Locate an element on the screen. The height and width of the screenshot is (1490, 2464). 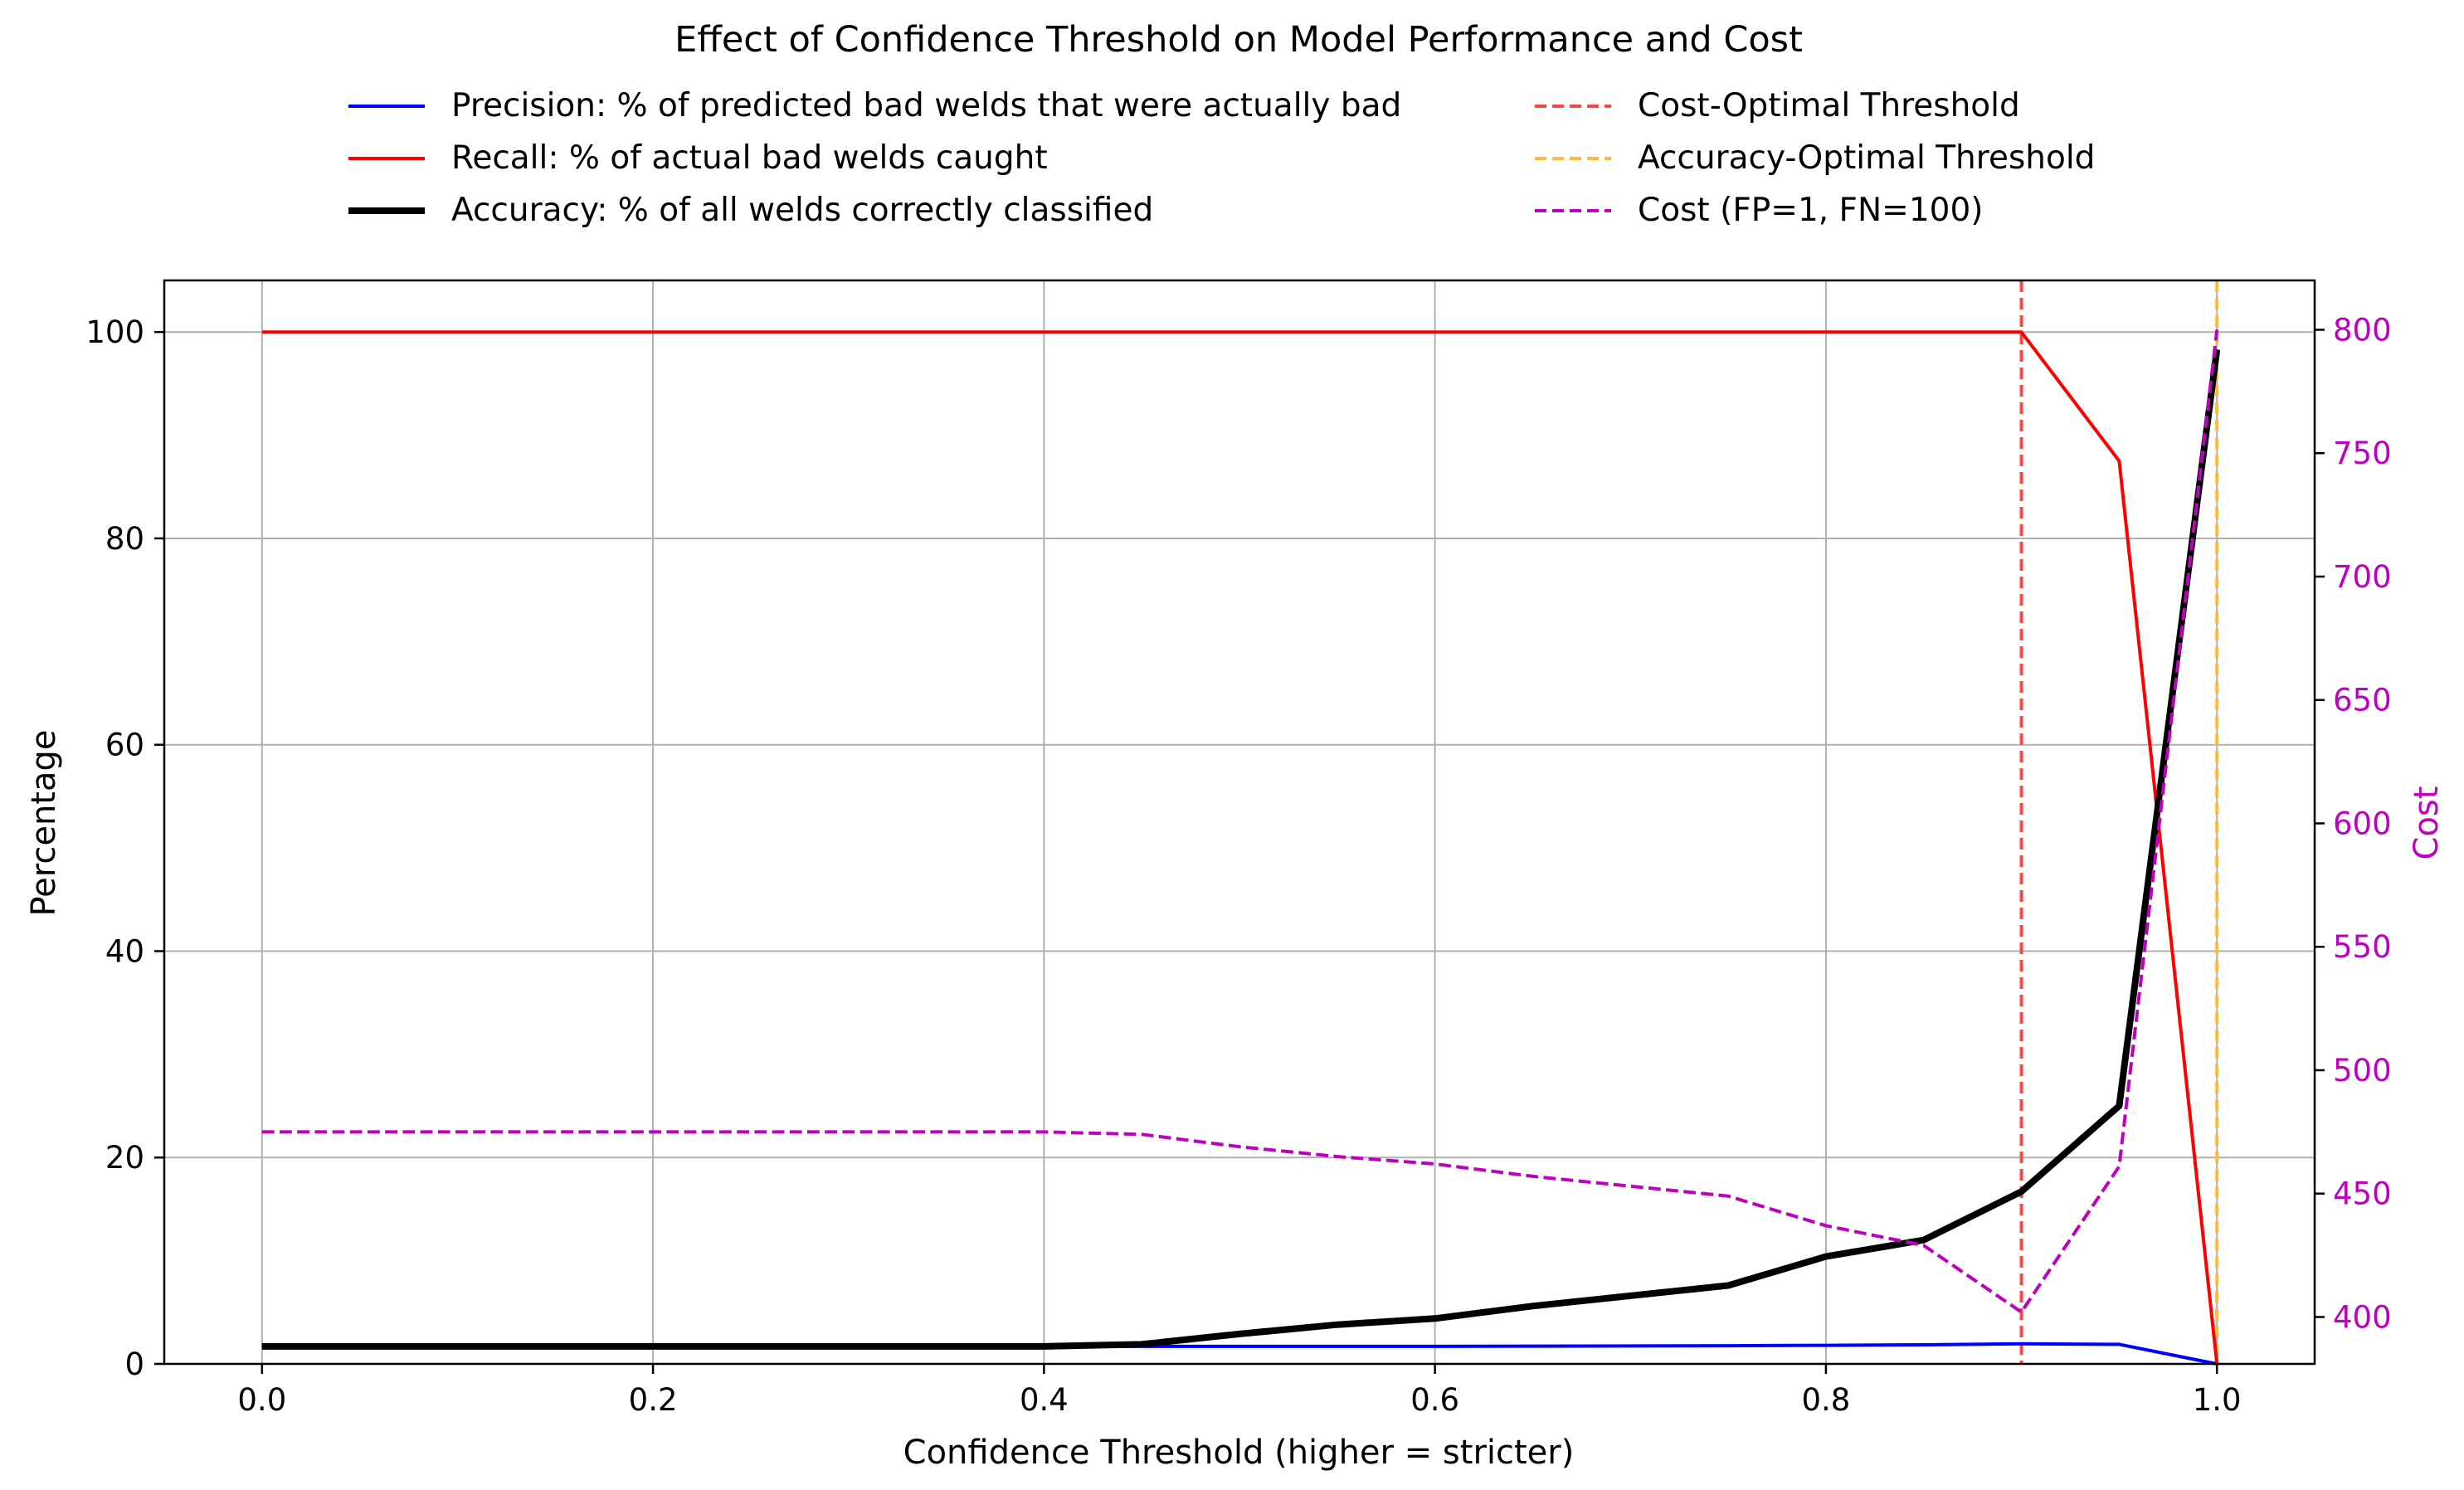
x-tick-label: 0.8 is located at coordinates (1825, 1400).